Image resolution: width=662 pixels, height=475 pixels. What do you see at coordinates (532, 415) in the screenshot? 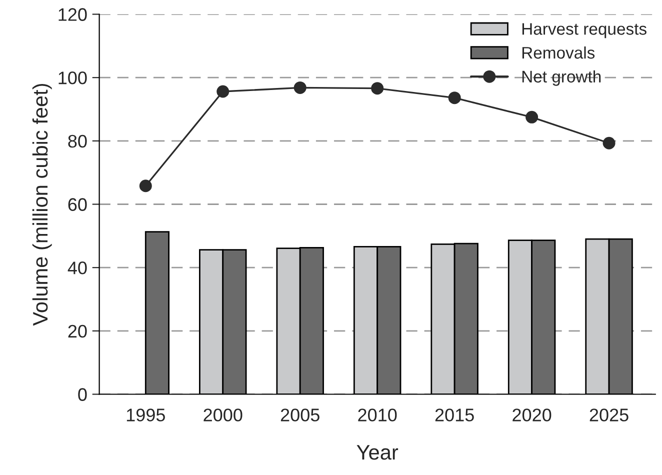
I see `x-tick-label: 2020` at bounding box center [532, 415].